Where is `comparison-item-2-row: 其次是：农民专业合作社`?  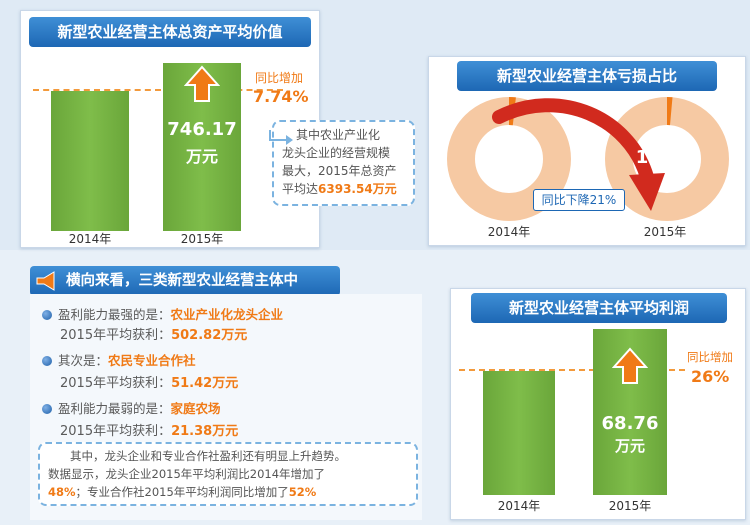
comparison-item-2-row: 其次是：农民专业合作社 is located at coordinates (119, 359).